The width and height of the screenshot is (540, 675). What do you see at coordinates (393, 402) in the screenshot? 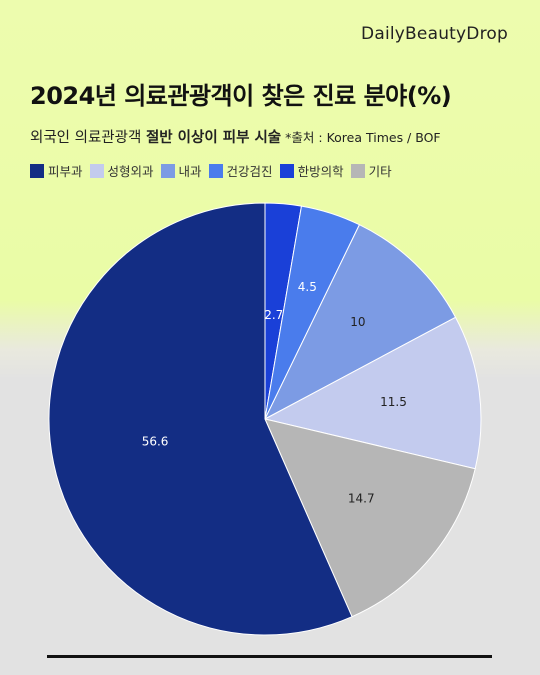
I see `pie-data-label: 11.5` at bounding box center [393, 402].